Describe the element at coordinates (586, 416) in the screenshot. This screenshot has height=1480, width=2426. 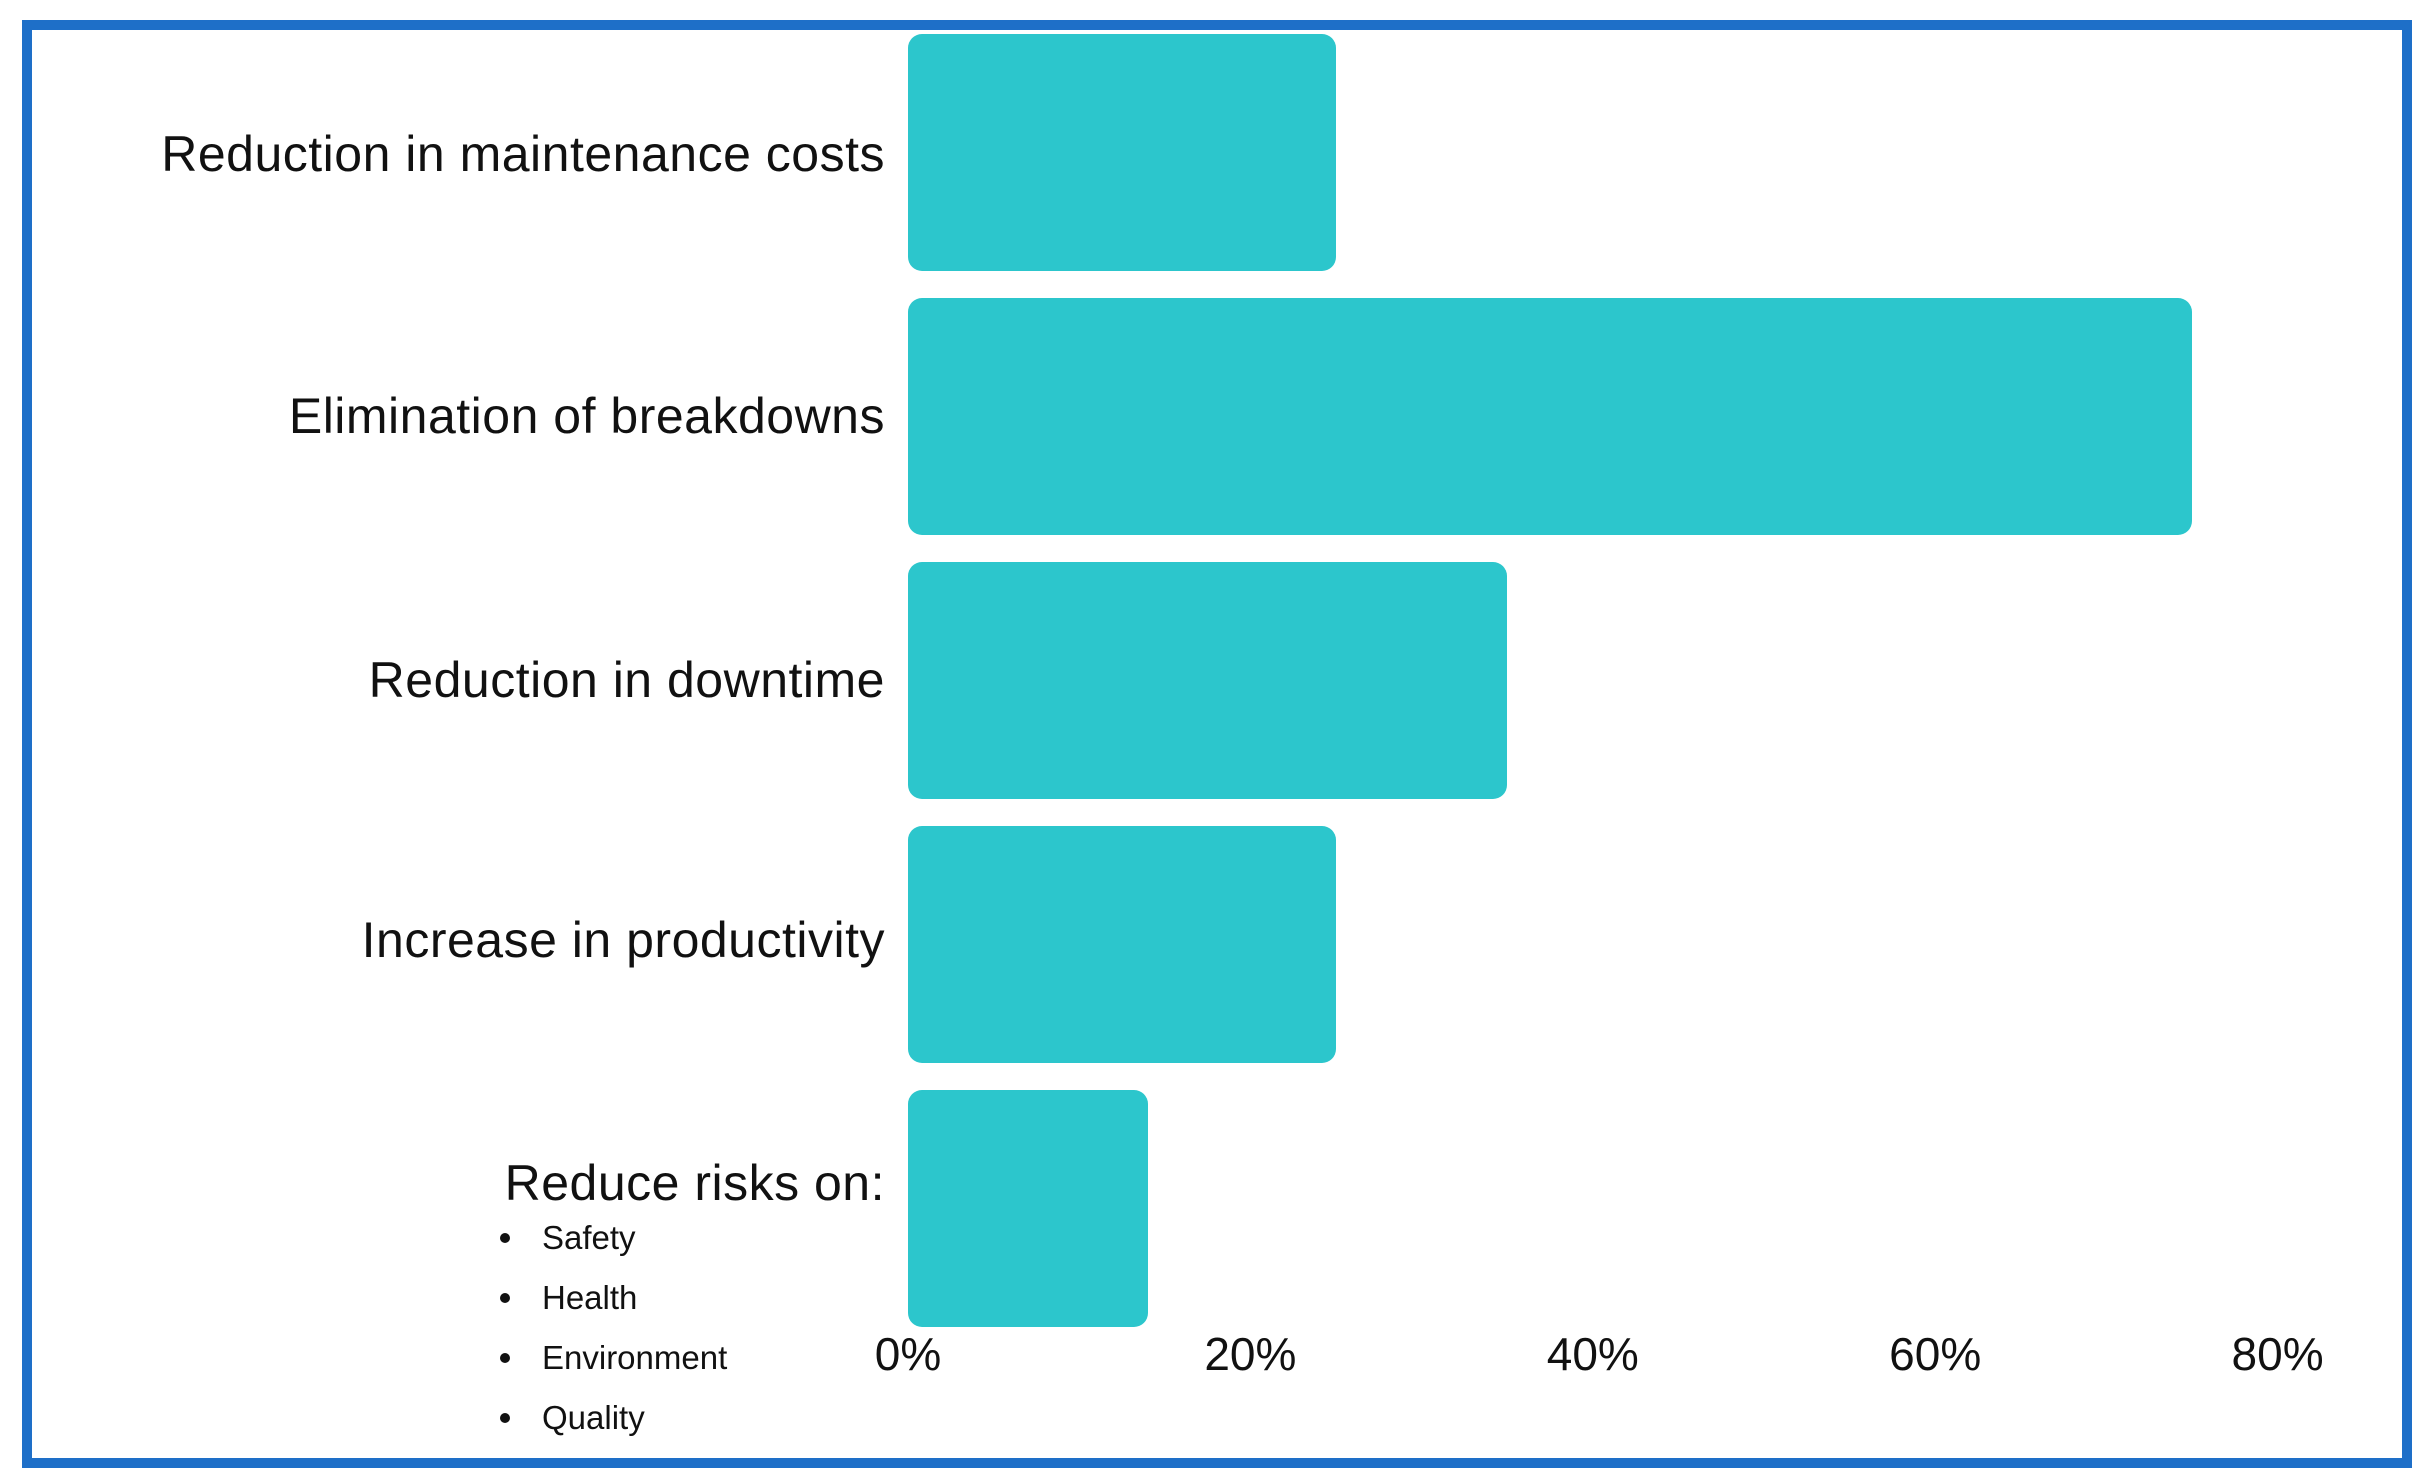
I see `category-label: Elimination of breakdowns` at that location.